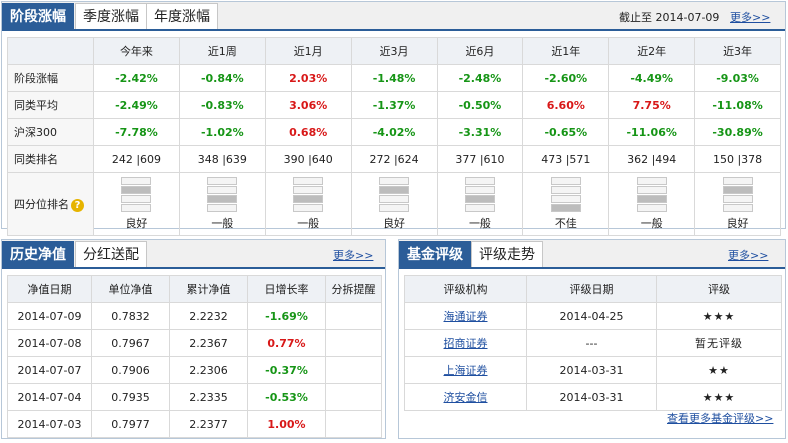 This screenshot has width=788, height=443. I want to click on column-header: 净值日期, so click(49, 289).